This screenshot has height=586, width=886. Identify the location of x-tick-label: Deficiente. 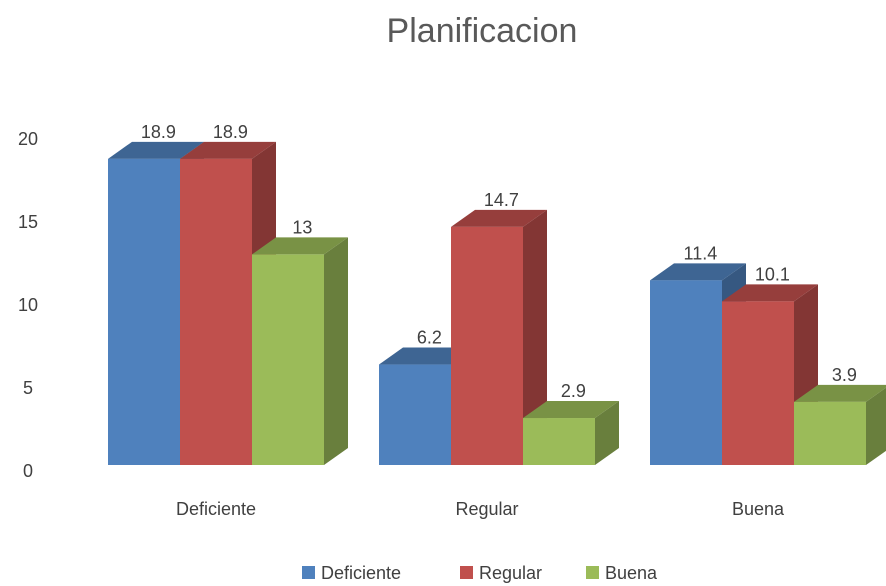
(216, 509).